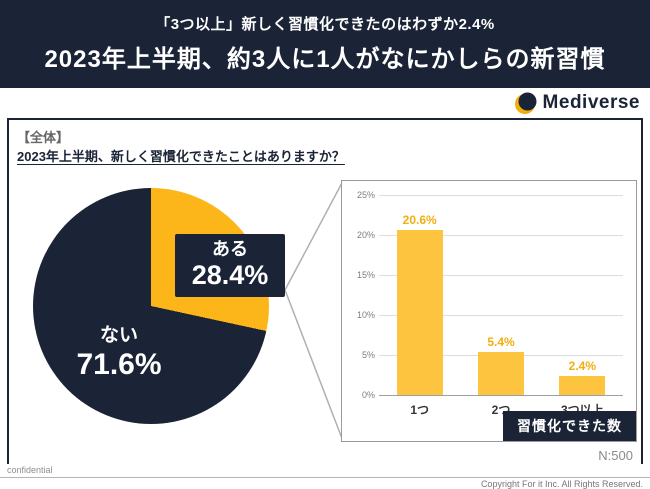 The image size is (650, 489). I want to click on pie-no-value: 71.6%, so click(119, 364).